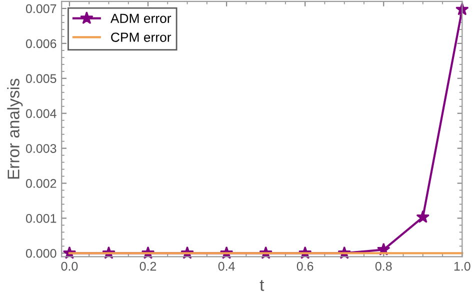  I want to click on y-tick-label: 0.002, so click(41, 183).